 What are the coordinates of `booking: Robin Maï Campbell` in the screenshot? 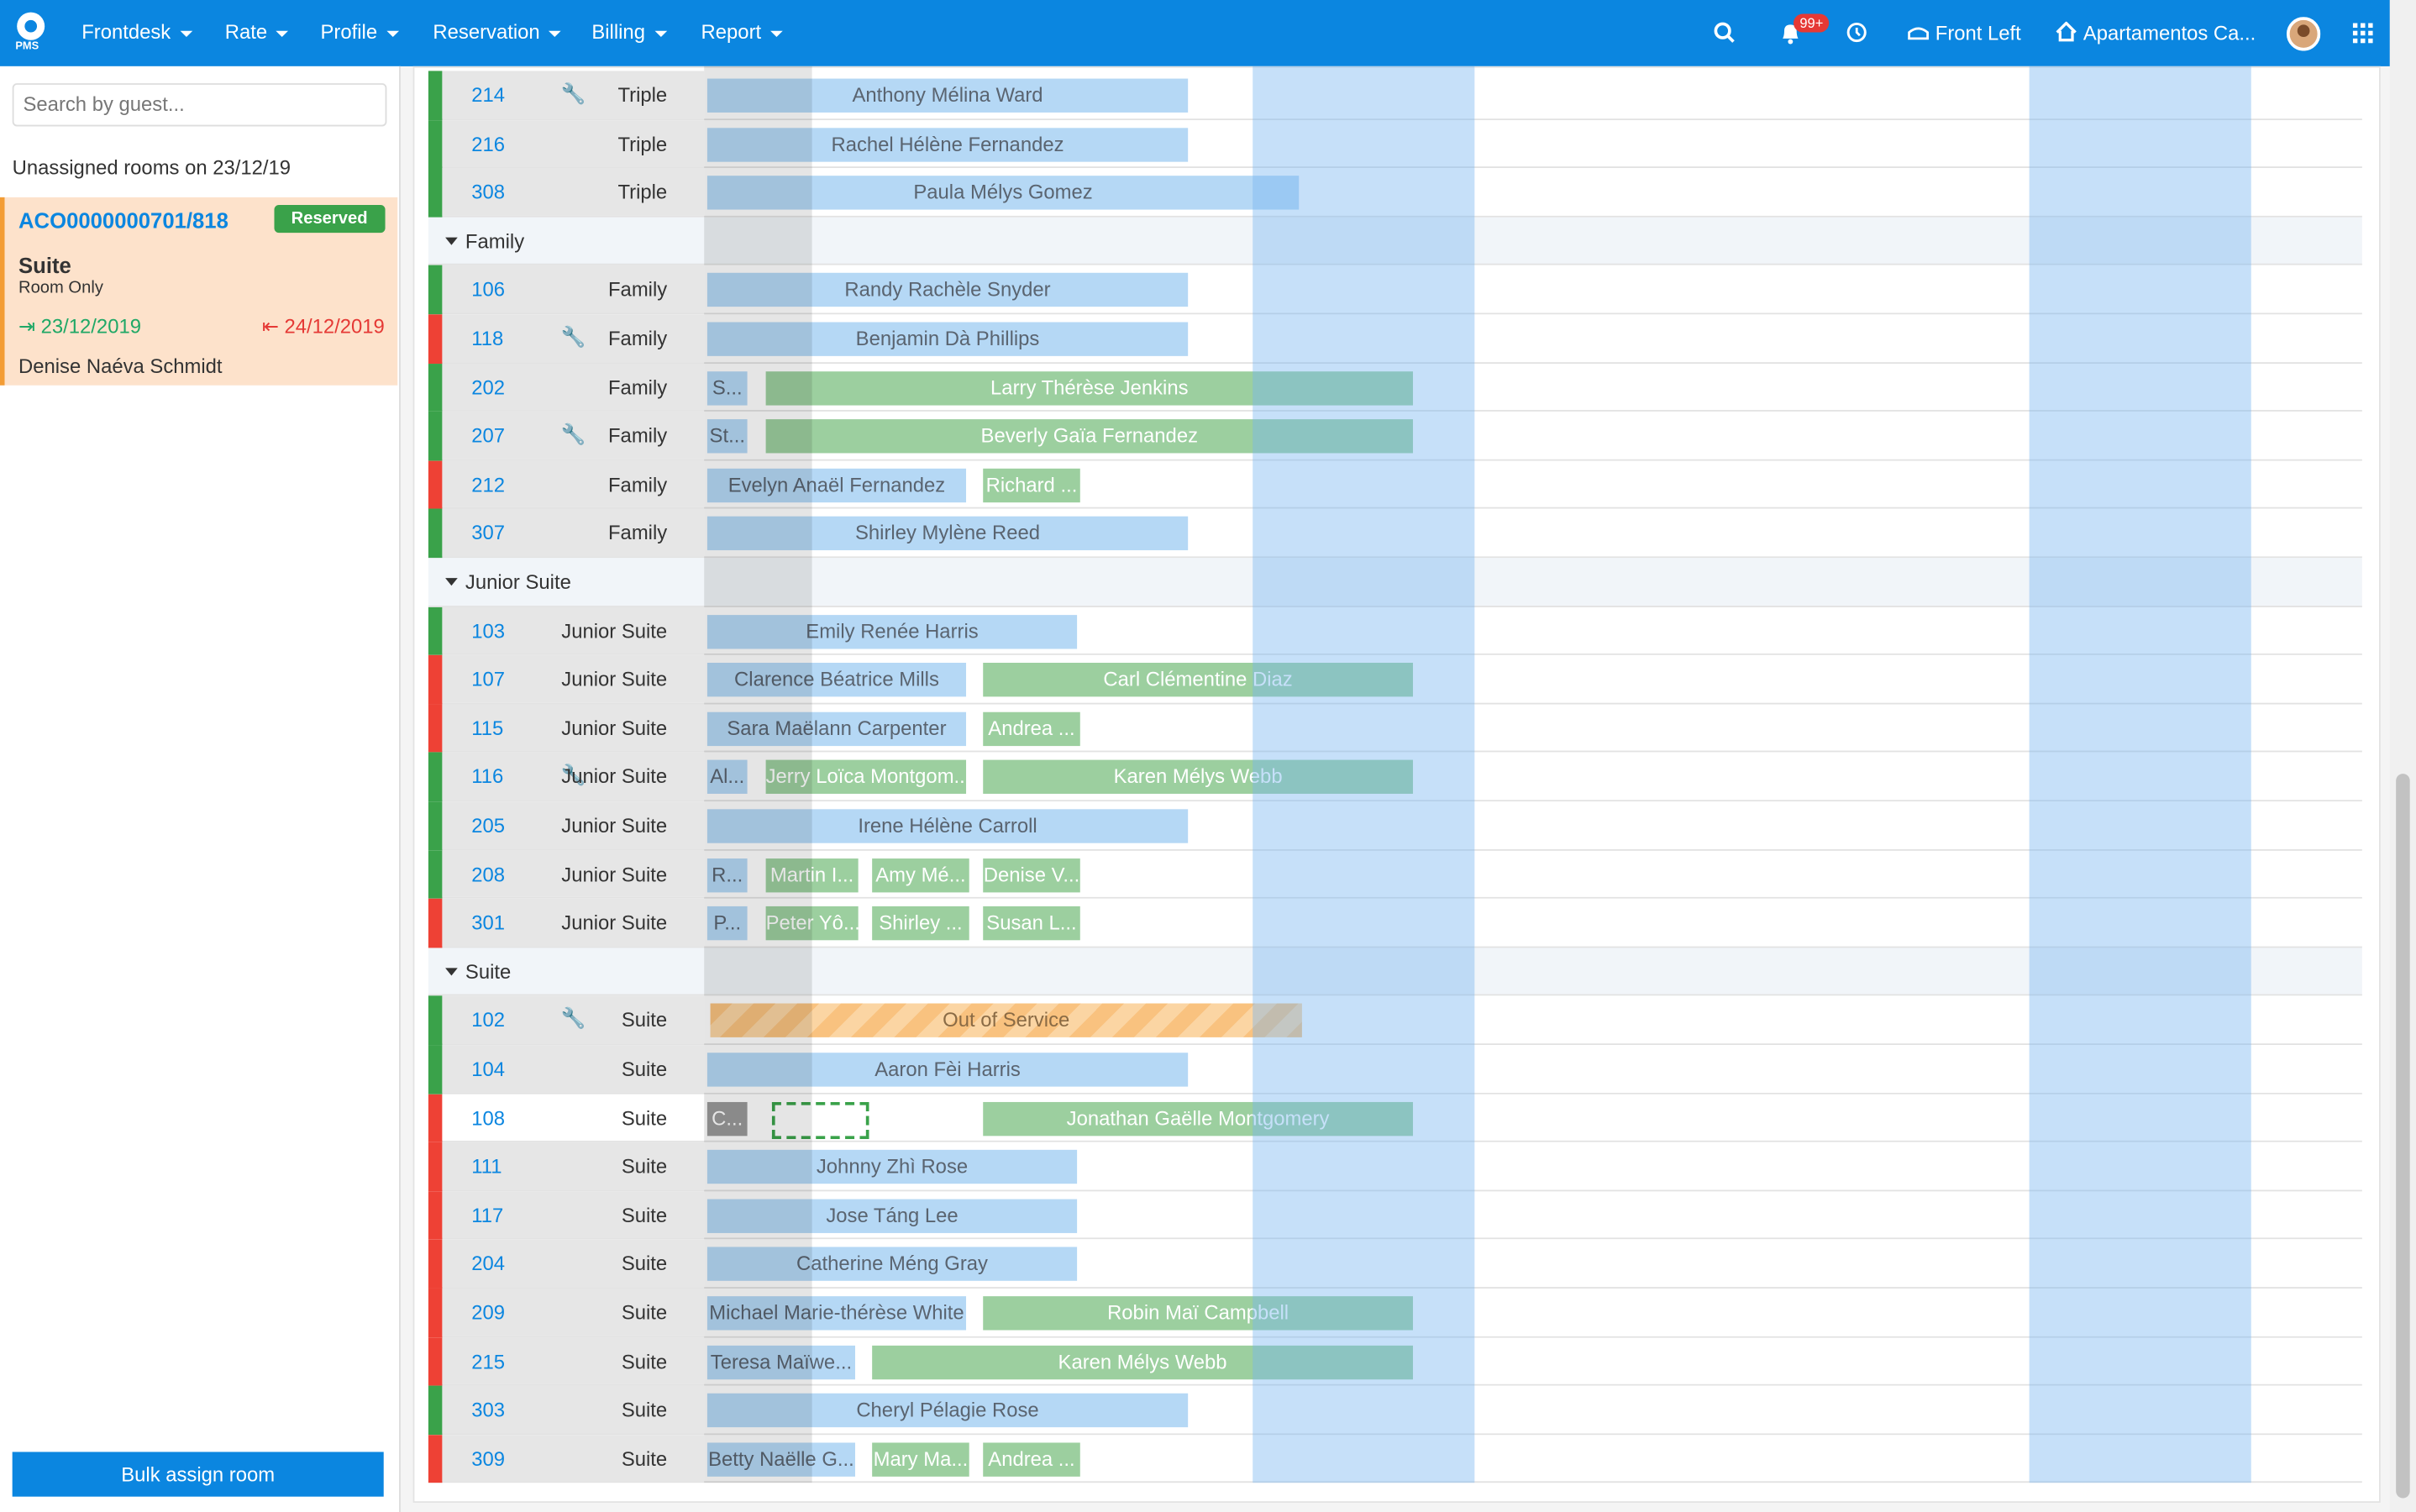 It's located at (1198, 1313).